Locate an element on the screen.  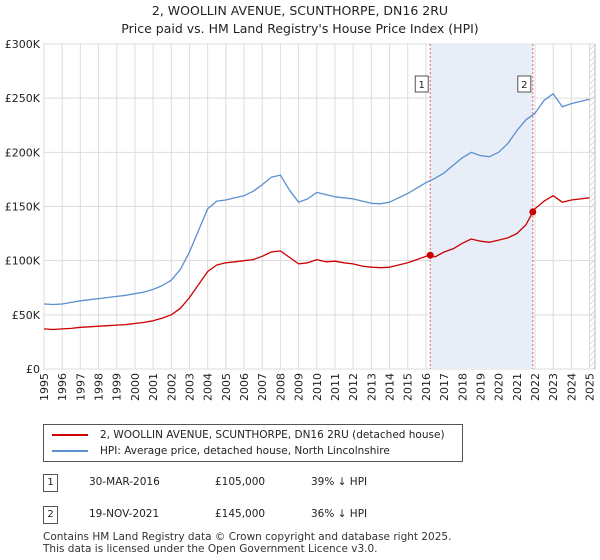
sale-price: £105,000 is located at coordinates (240, 482).